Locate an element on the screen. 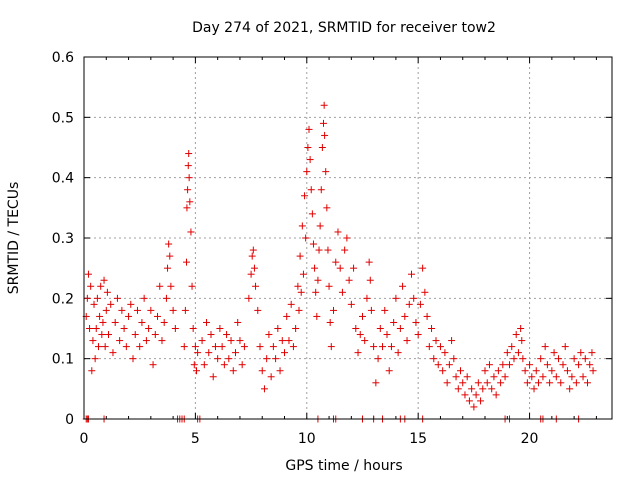 This screenshot has height=480, width=640. y-tick-label: 0.4 is located at coordinates (63, 179).